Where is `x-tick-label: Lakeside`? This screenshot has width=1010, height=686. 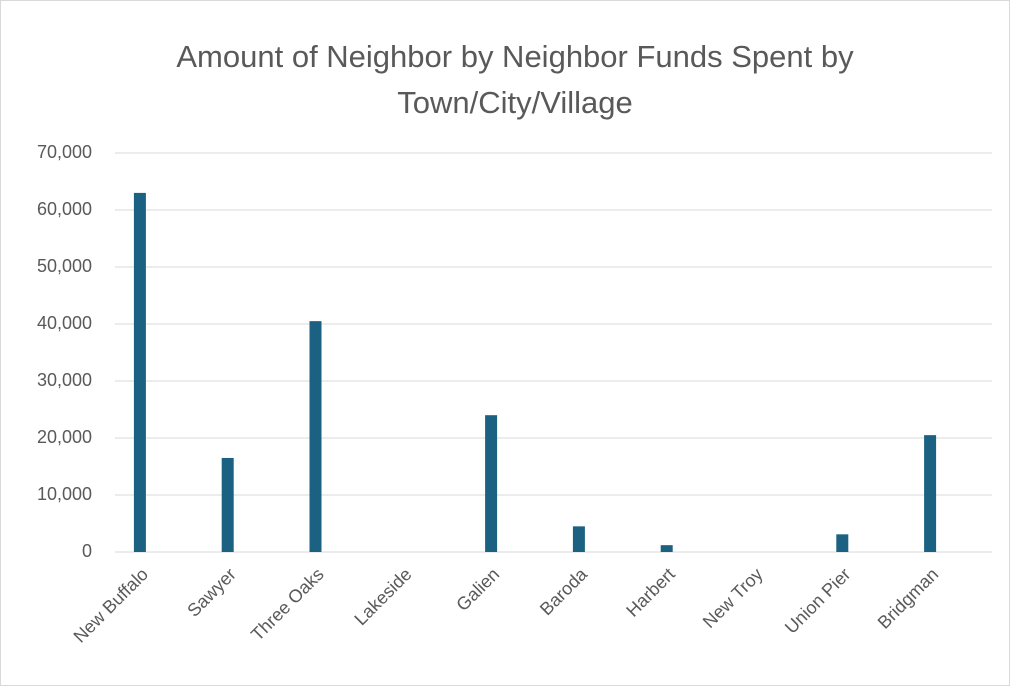 x-tick-label: Lakeside is located at coordinates (382, 596).